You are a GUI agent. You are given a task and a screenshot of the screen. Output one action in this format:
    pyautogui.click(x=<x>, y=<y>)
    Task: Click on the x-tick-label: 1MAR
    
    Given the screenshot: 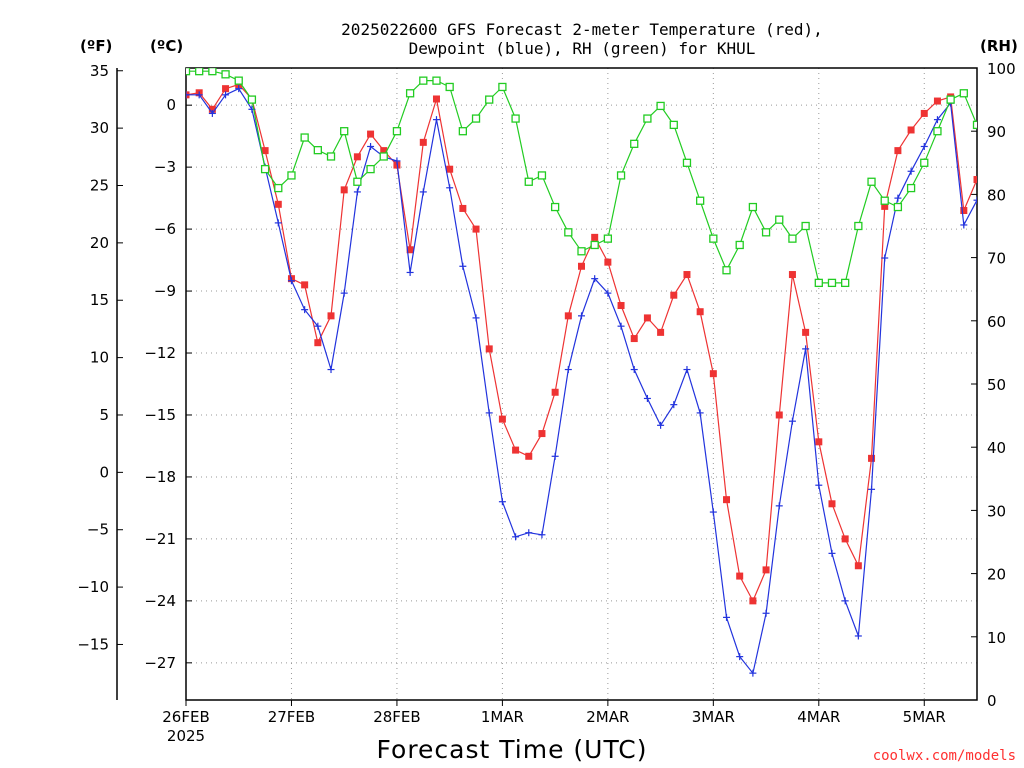 What is the action you would take?
    pyautogui.click(x=502, y=717)
    